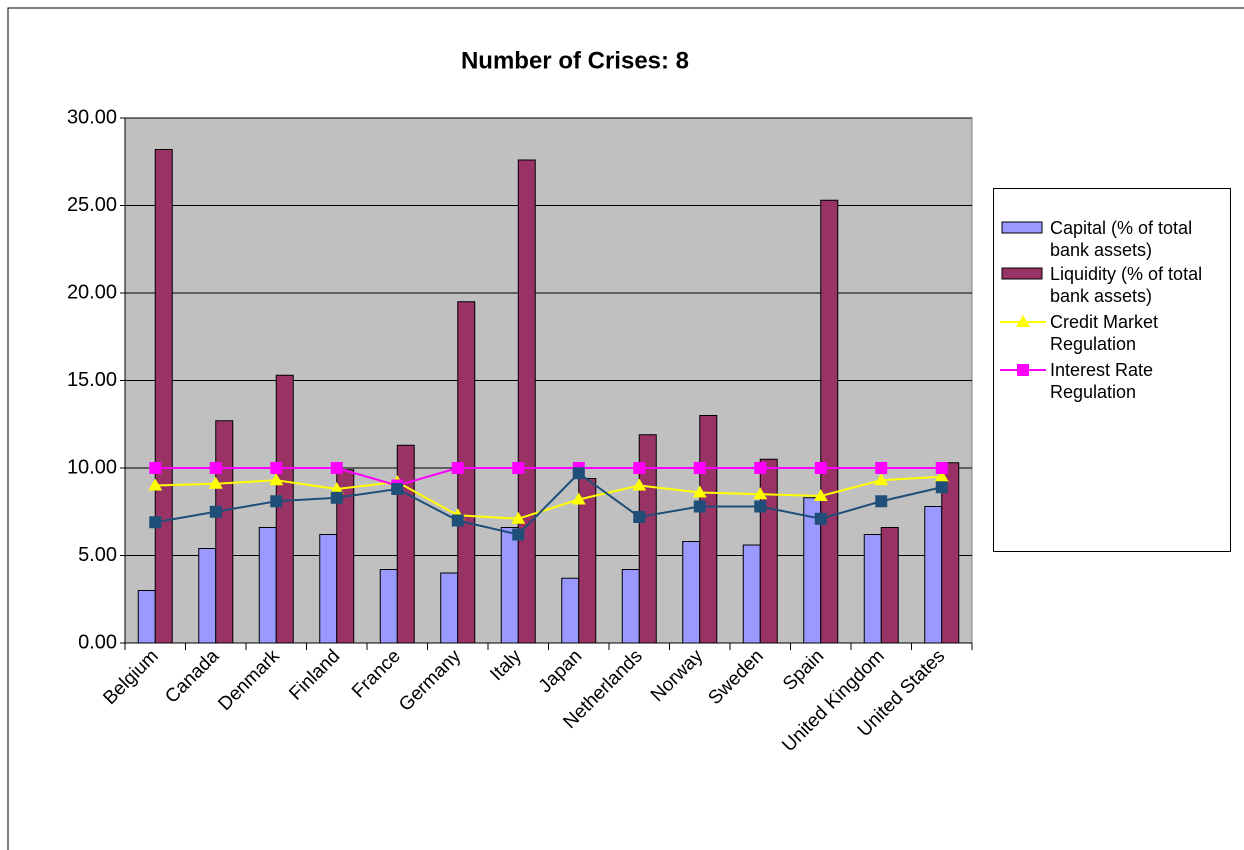  I want to click on x-tick-label: United Kingdom, so click(833, 701).